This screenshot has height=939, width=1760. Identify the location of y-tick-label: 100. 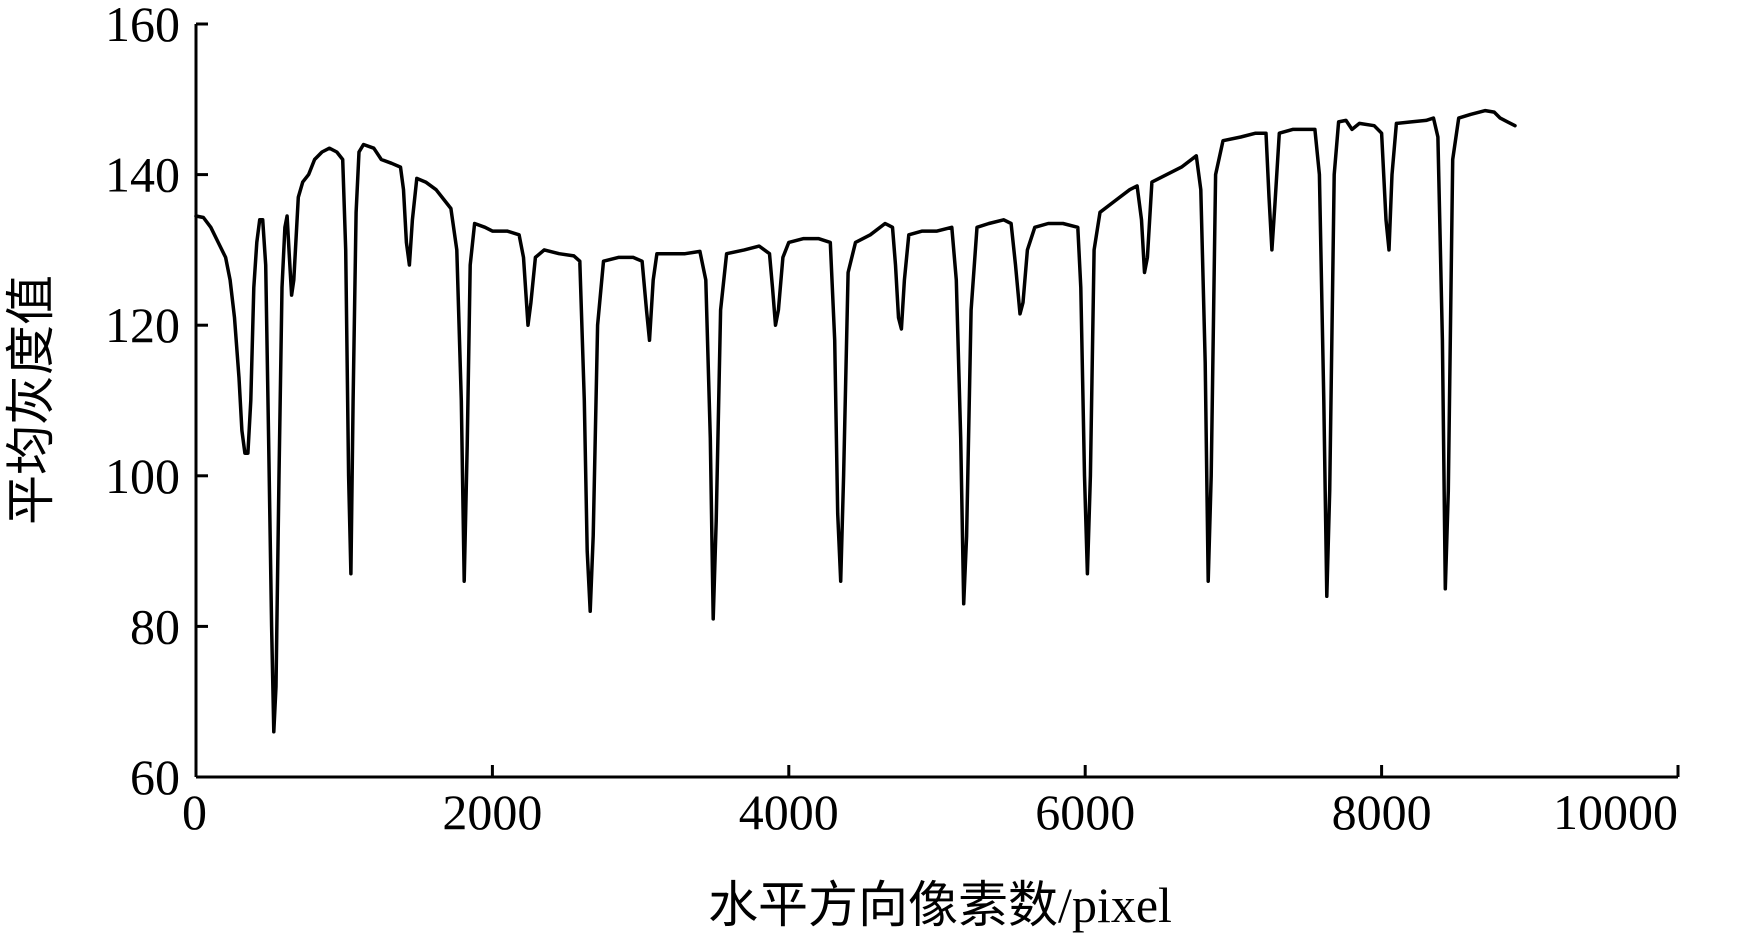
(142, 476).